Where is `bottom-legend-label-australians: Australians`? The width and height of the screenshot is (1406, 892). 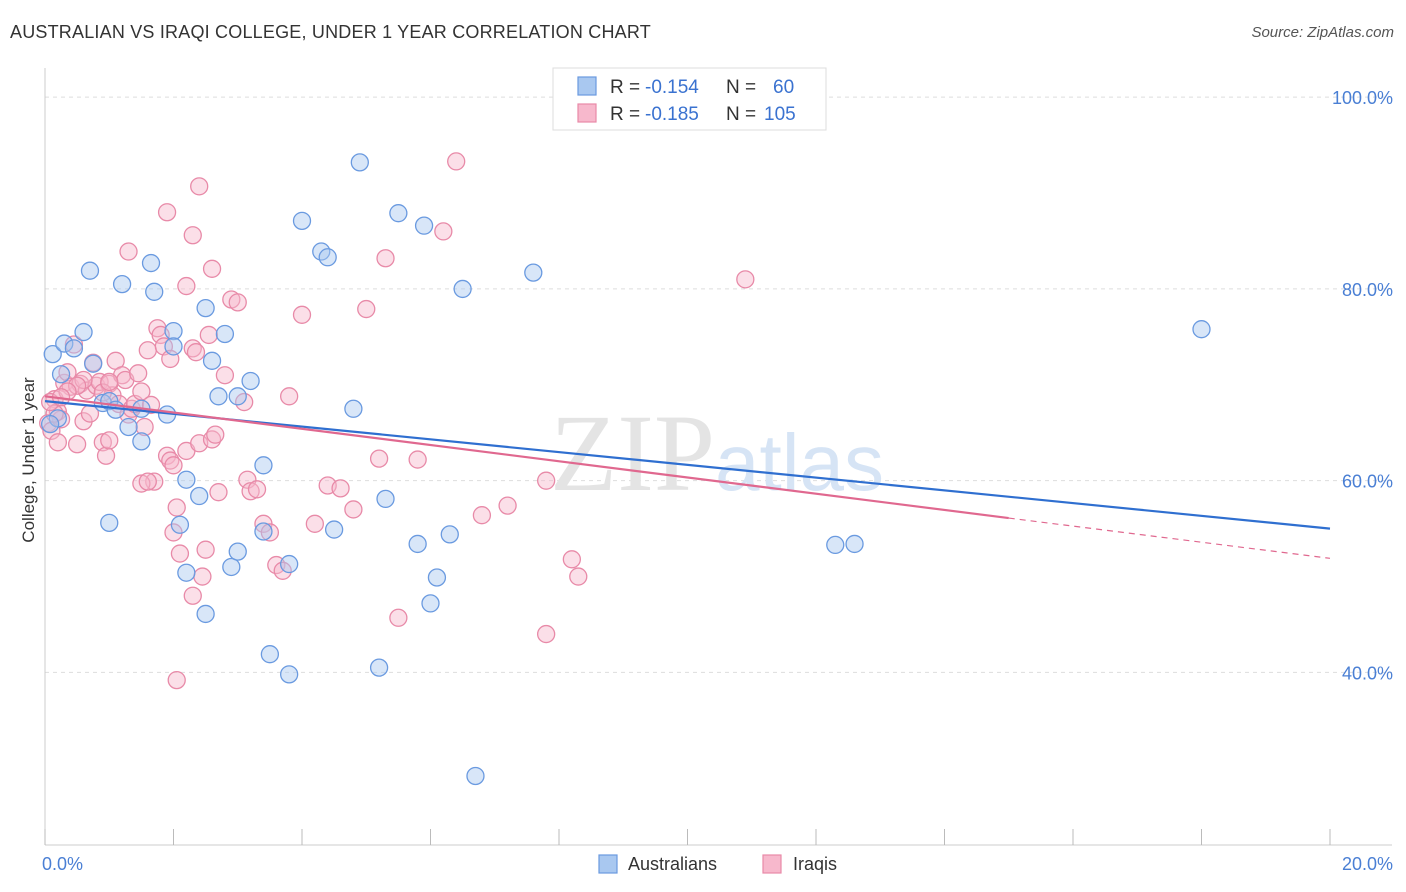 bottom-legend-label-australians: Australians is located at coordinates (672, 864).